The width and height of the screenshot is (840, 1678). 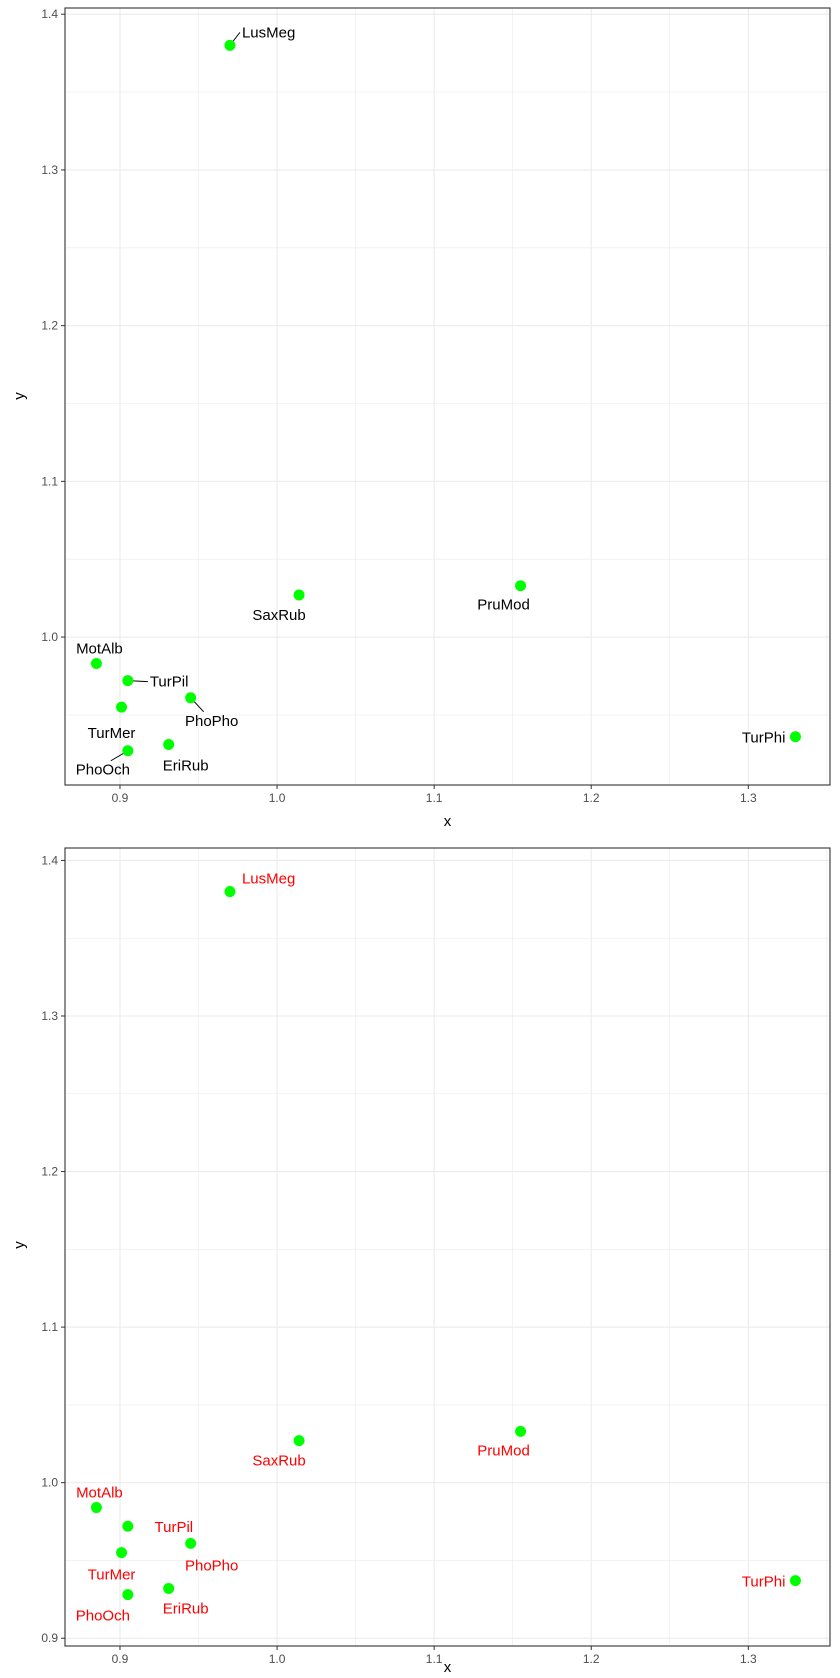 What do you see at coordinates (434, 798) in the screenshot?
I see `panel-1-x-tick-label: 1.1` at bounding box center [434, 798].